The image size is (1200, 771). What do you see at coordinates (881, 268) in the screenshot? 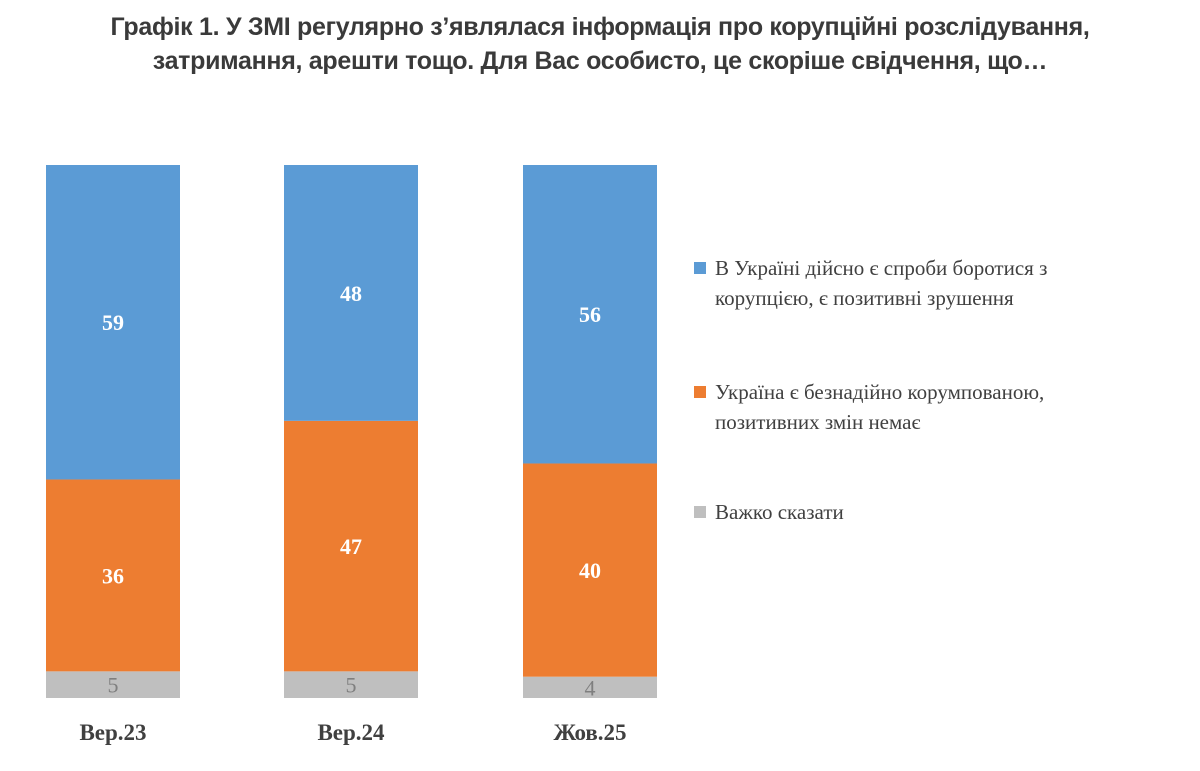
I see `legend-label: В Україні дійсно є спроби боротися з` at bounding box center [881, 268].